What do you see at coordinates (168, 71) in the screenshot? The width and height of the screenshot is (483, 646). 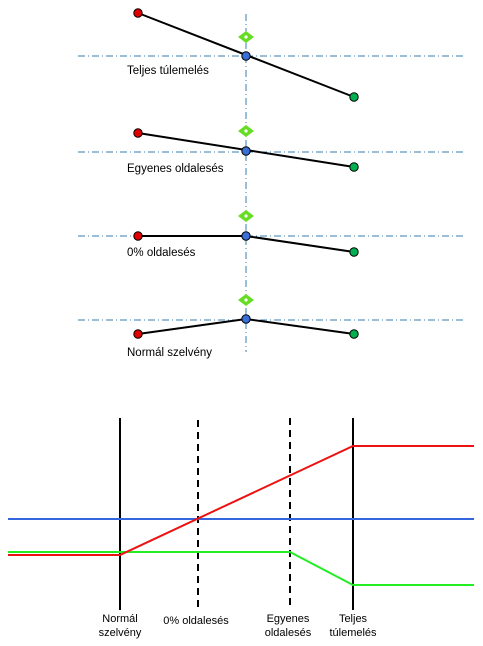 I see `state-label: Teljes túlemelés` at bounding box center [168, 71].